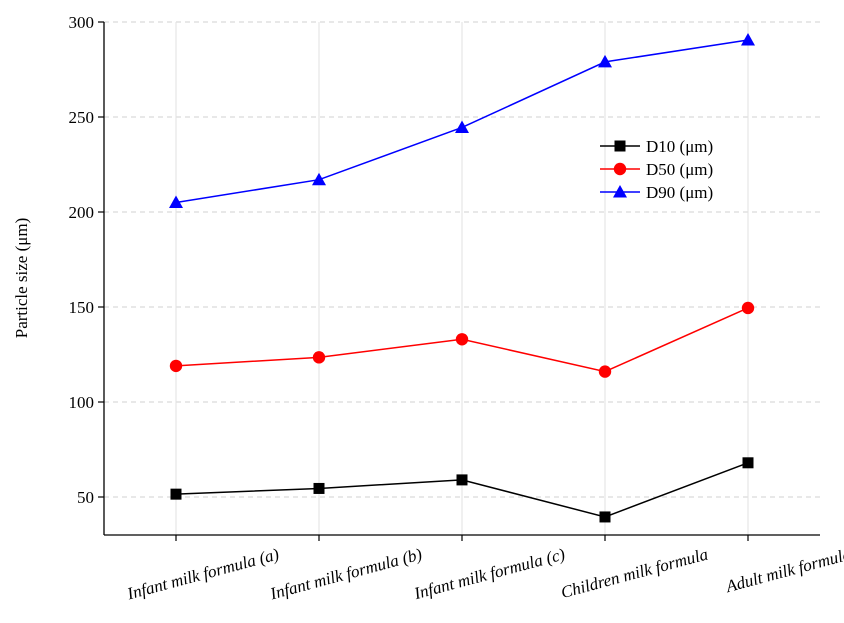  What do you see at coordinates (82, 307) in the screenshot?
I see `y-tick-label: 150` at bounding box center [82, 307].